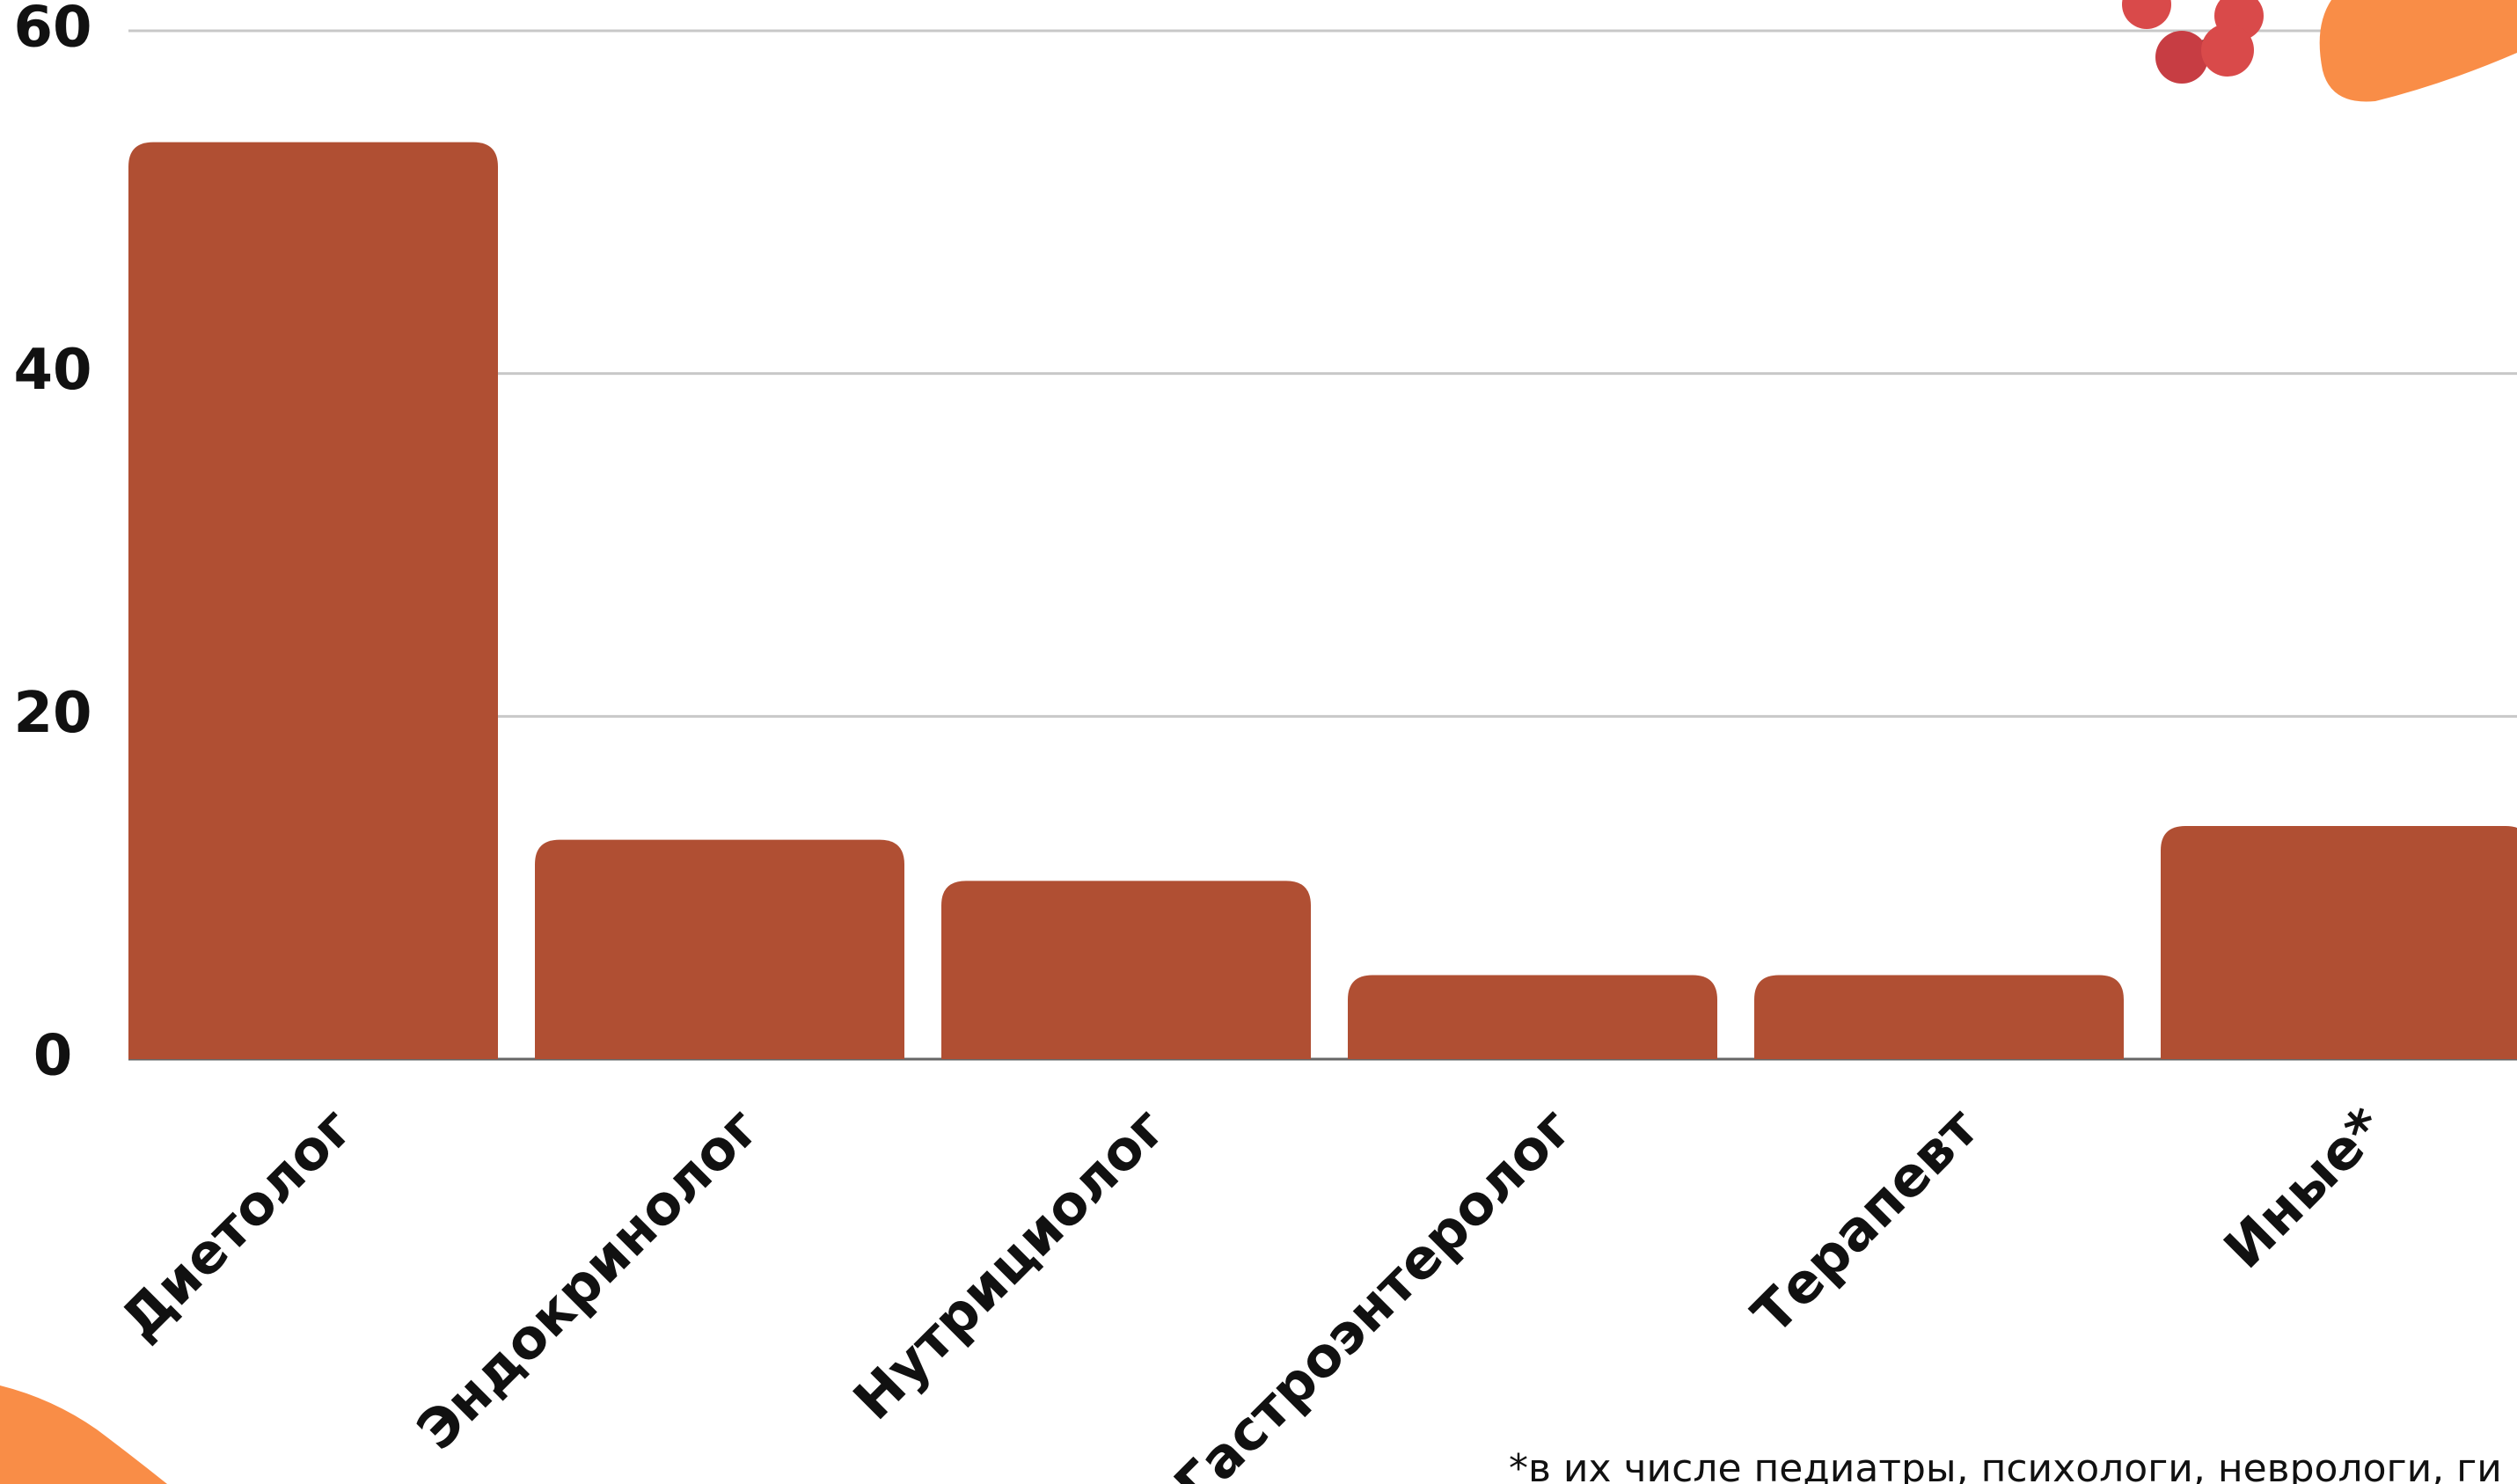 The image size is (2517, 1484). What do you see at coordinates (1864, 1220) in the screenshot?
I see `x-tick-label: Терапевт` at bounding box center [1864, 1220].